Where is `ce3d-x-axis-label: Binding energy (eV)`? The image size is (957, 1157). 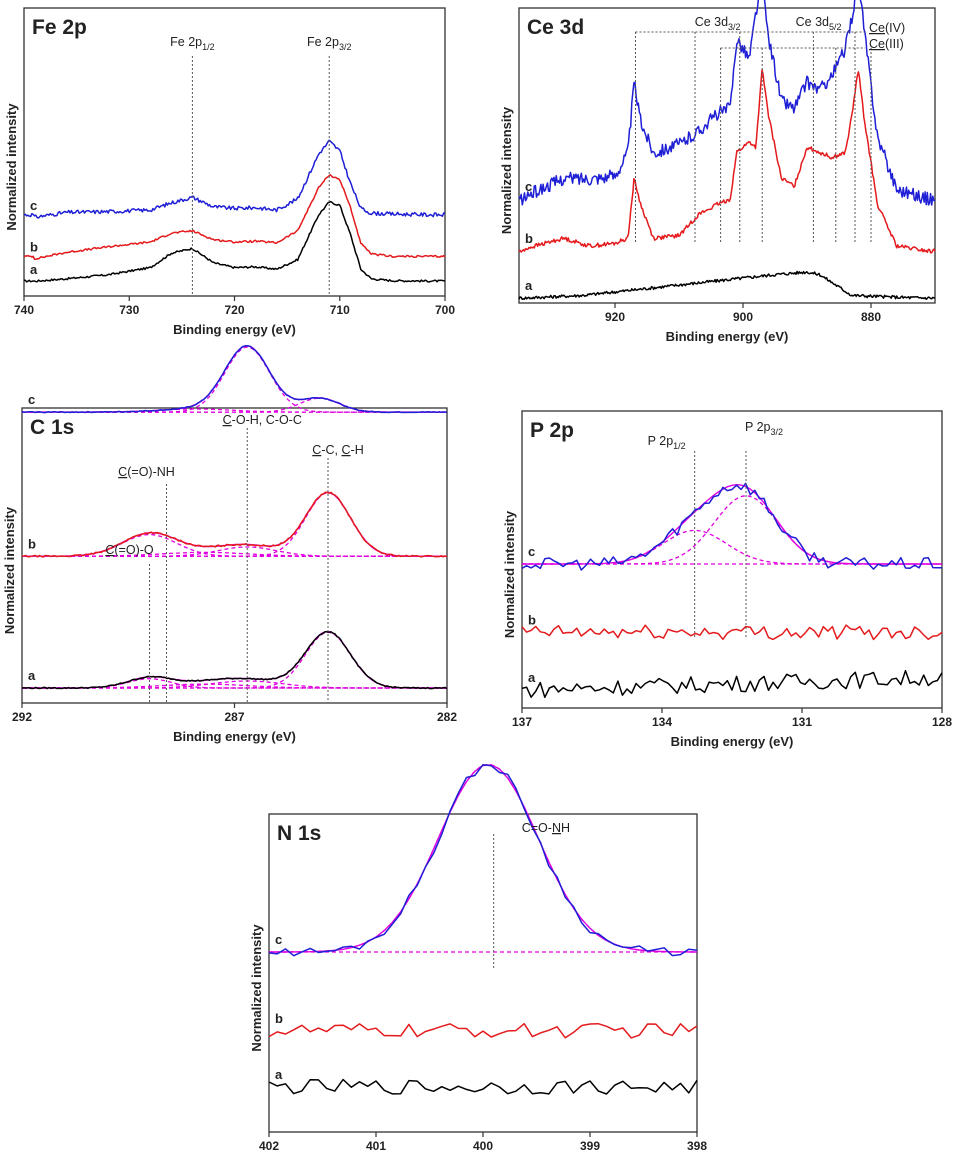
ce3d-x-axis-label: Binding energy (eV) is located at coordinates (727, 336).